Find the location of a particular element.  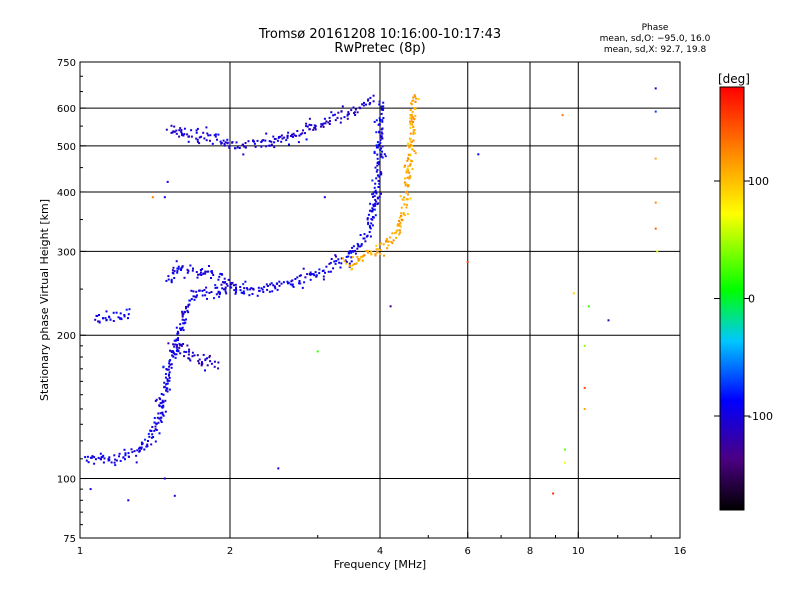

x-tick-label: 2 is located at coordinates (230, 551).